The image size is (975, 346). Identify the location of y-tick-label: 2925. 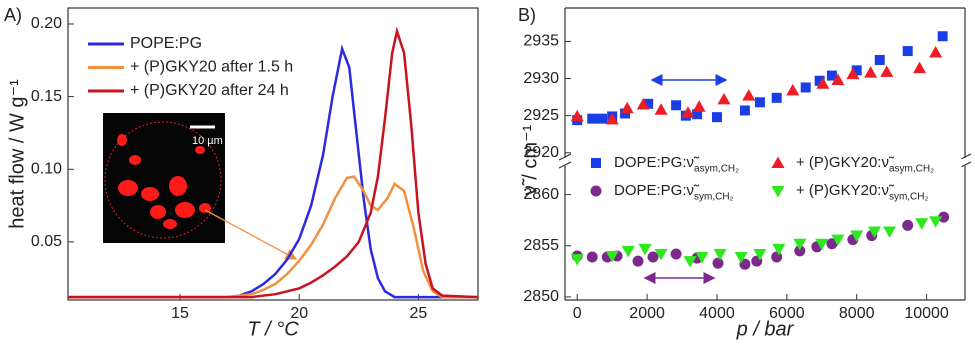
(541, 115).